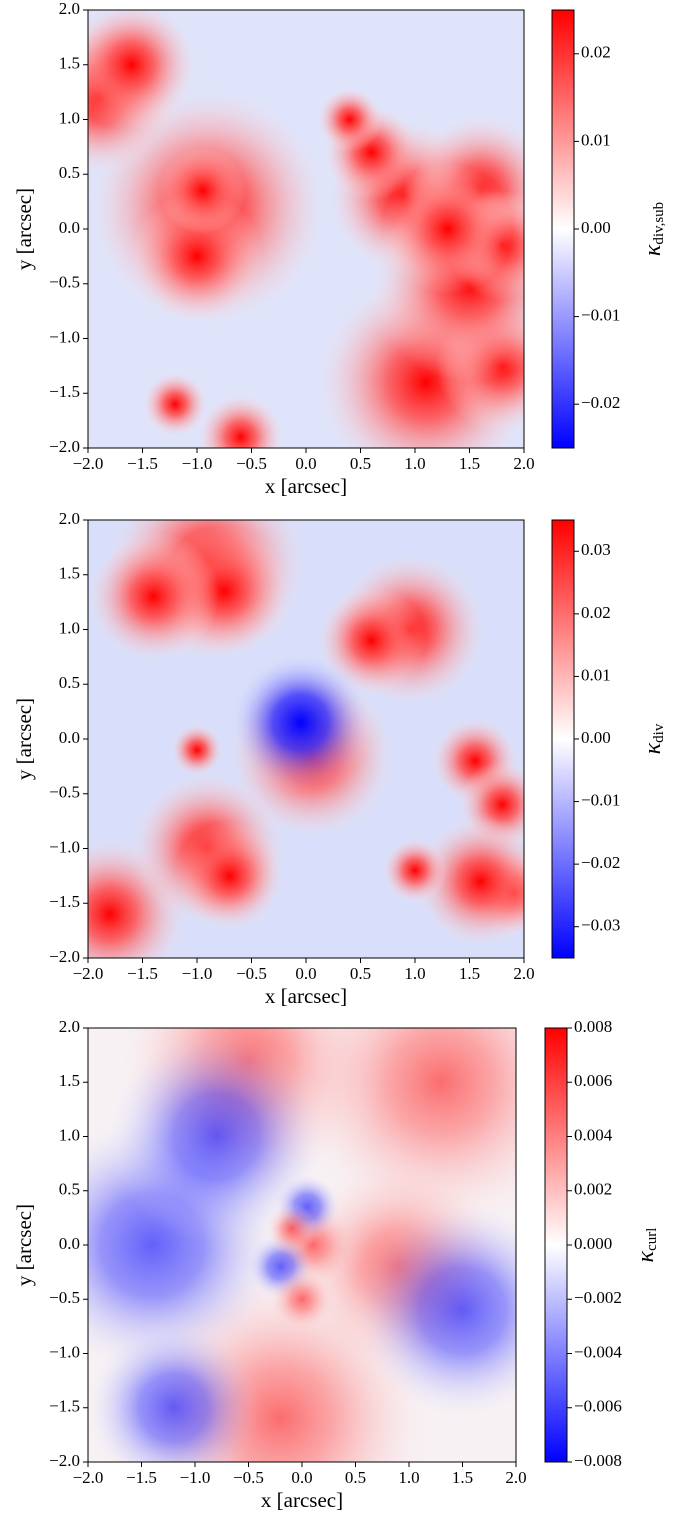  What do you see at coordinates (652, 1239) in the screenshot?
I see `colorbar-label-subscript: curl` at bounding box center [652, 1239].